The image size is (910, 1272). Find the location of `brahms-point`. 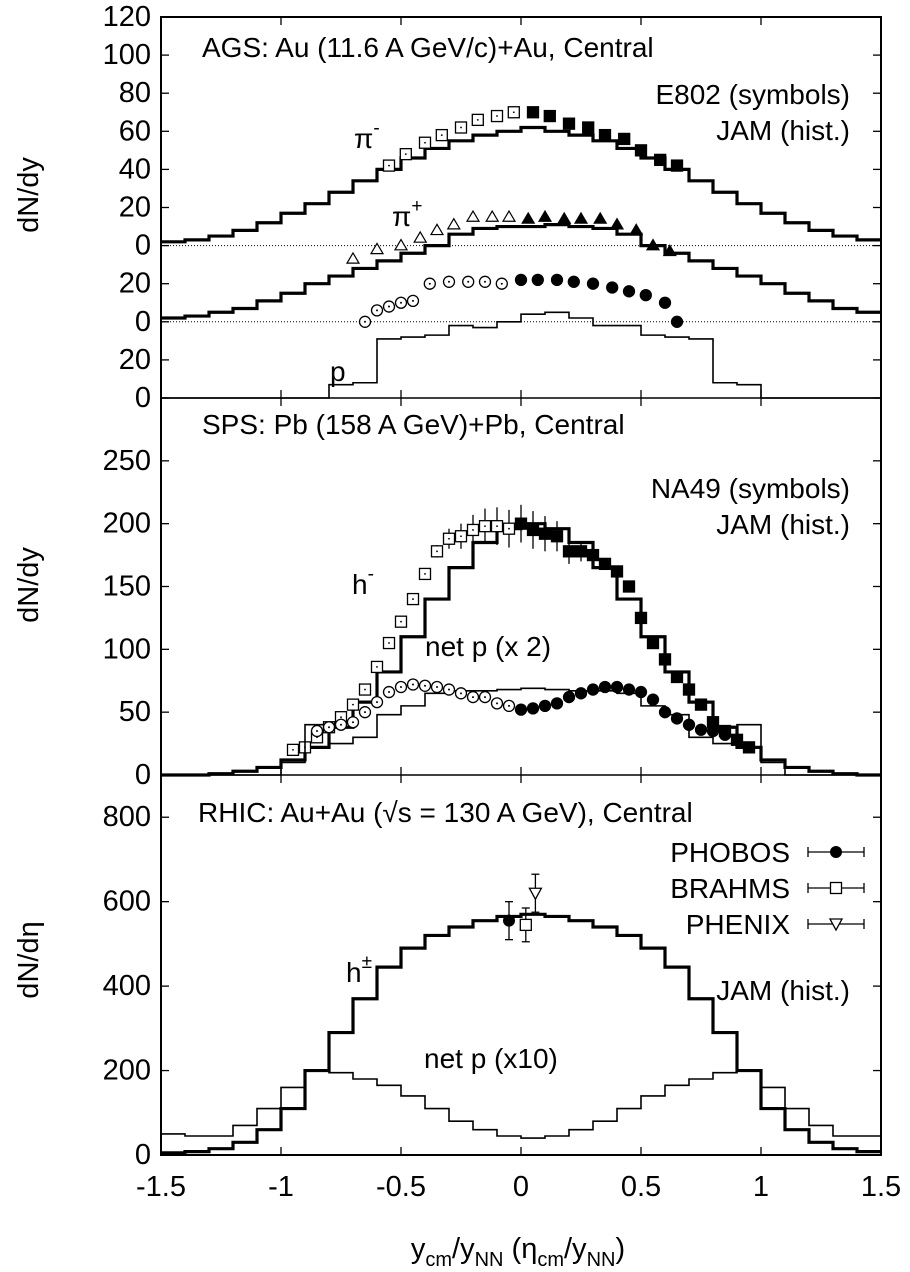

brahms-point is located at coordinates (525, 925).